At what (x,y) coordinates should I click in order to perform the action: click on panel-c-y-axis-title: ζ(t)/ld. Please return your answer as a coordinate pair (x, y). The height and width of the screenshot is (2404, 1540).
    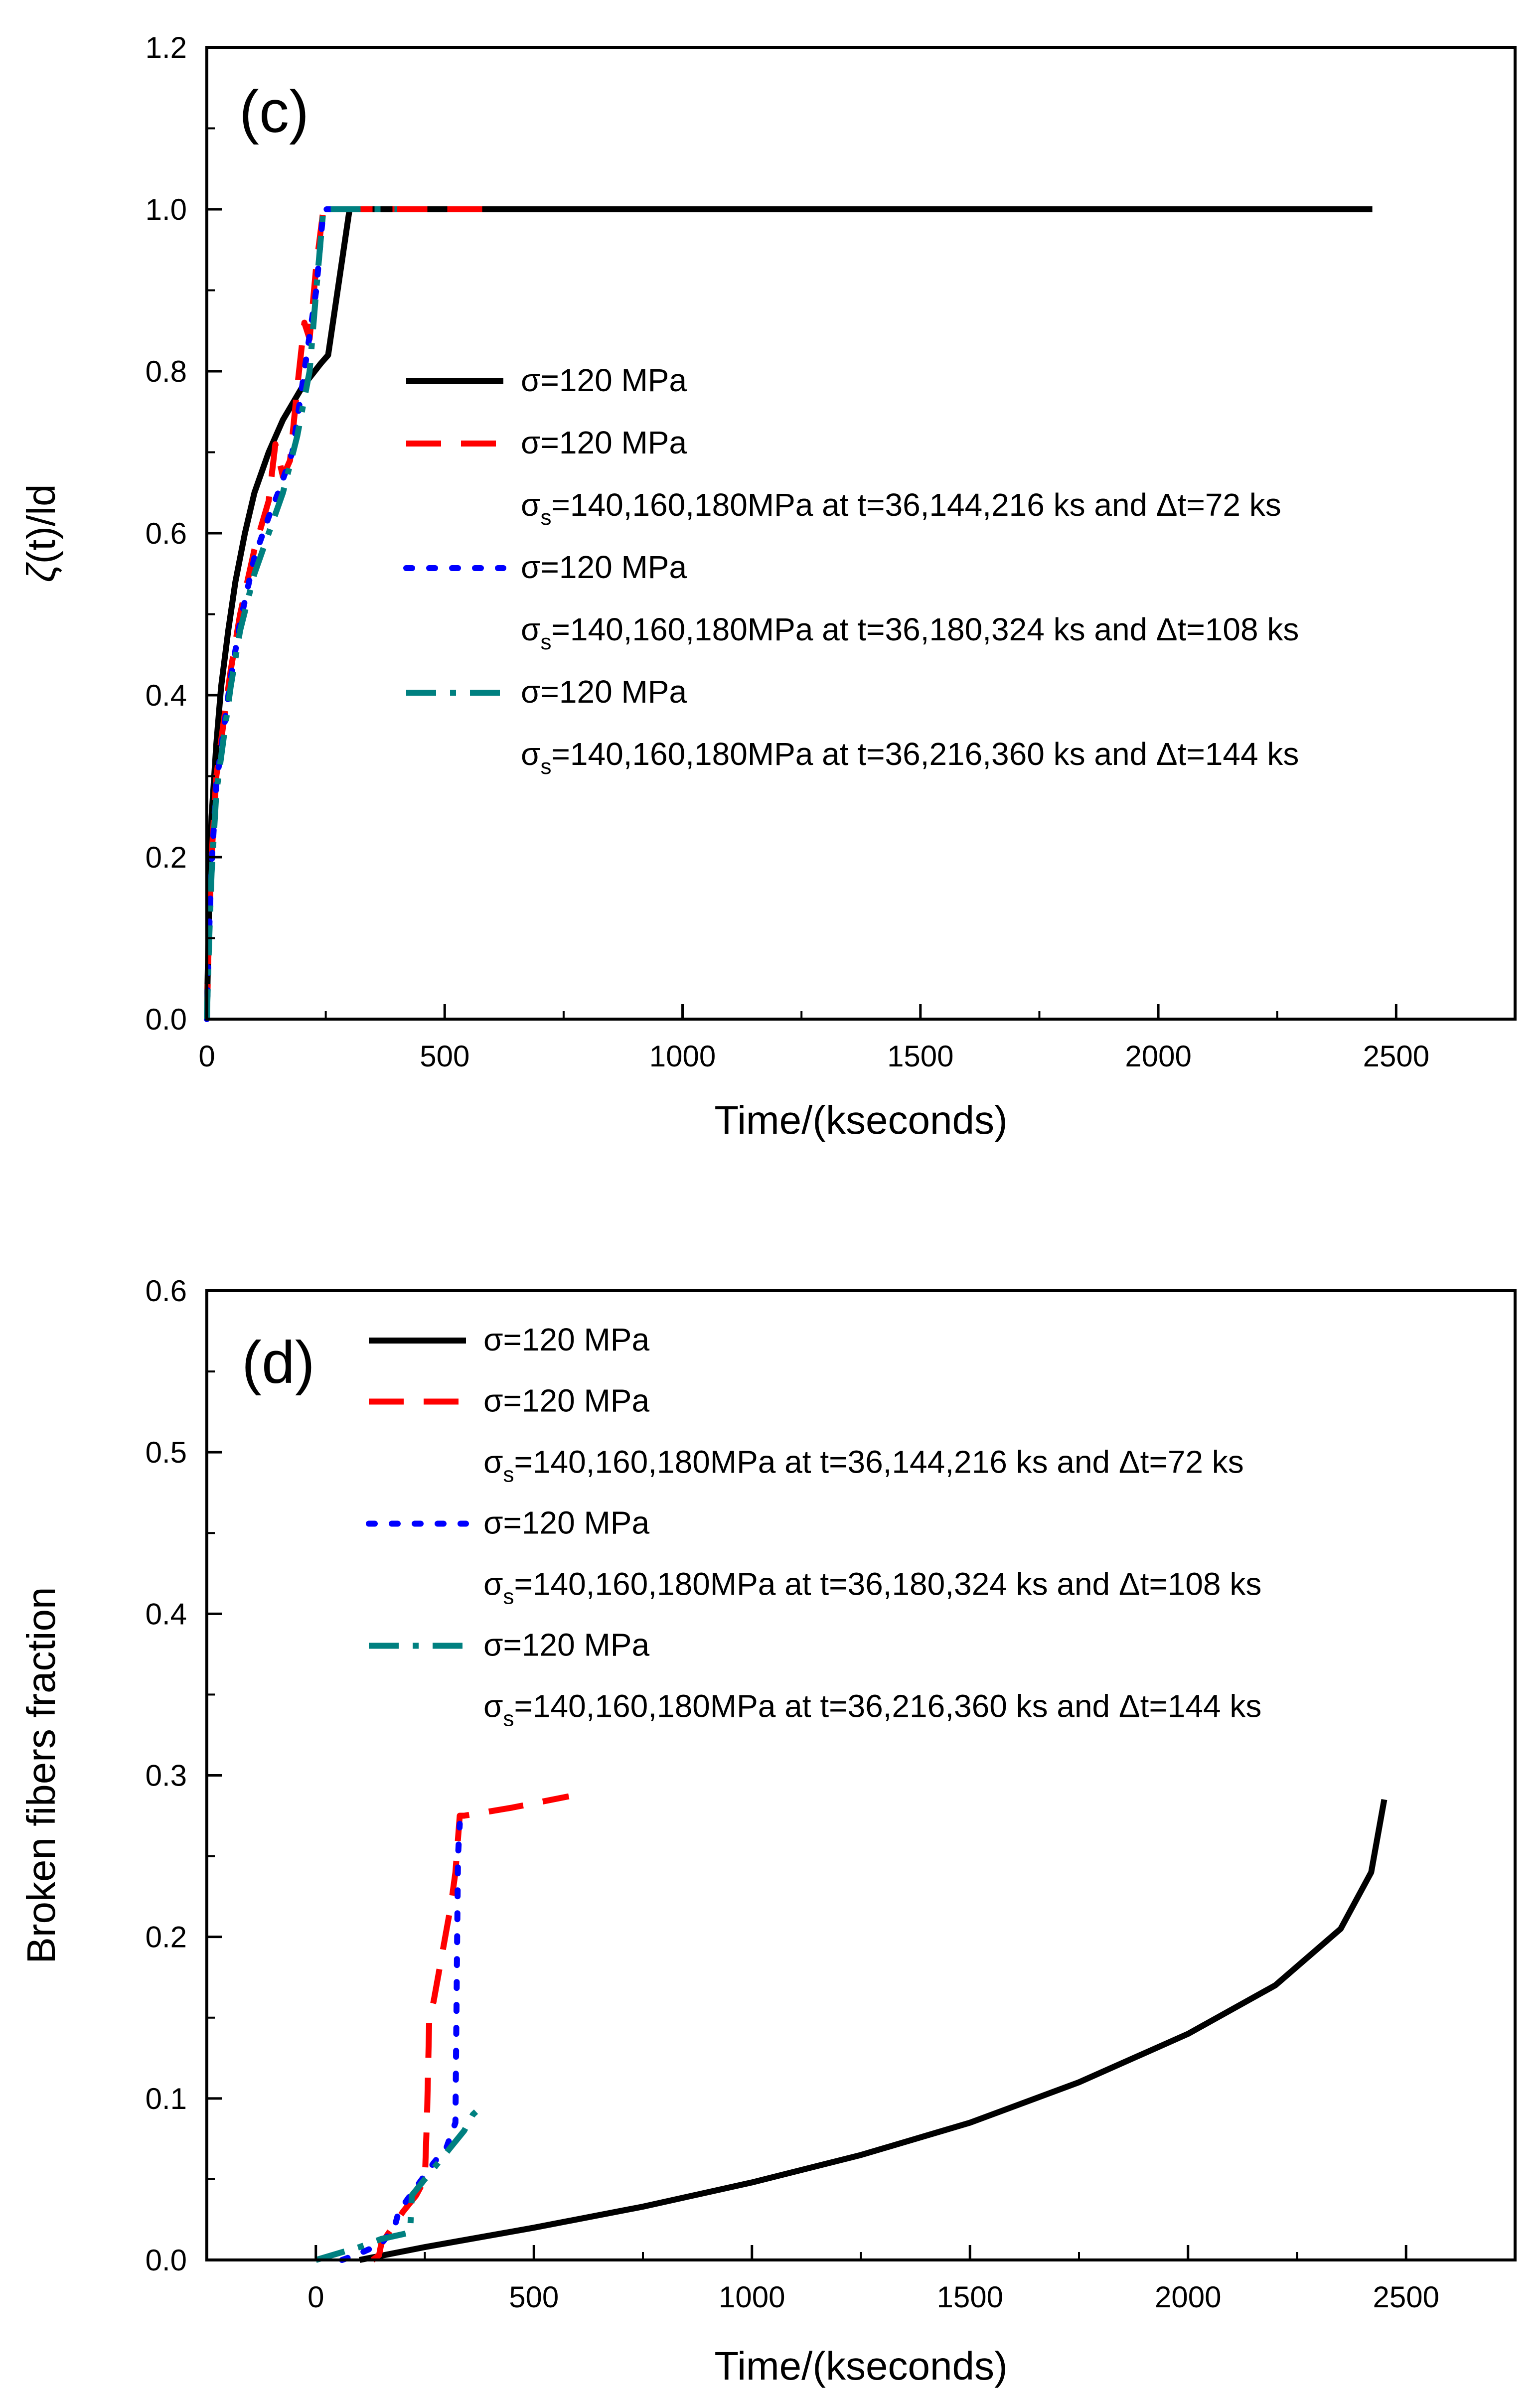
    Looking at the image, I should click on (41, 533).